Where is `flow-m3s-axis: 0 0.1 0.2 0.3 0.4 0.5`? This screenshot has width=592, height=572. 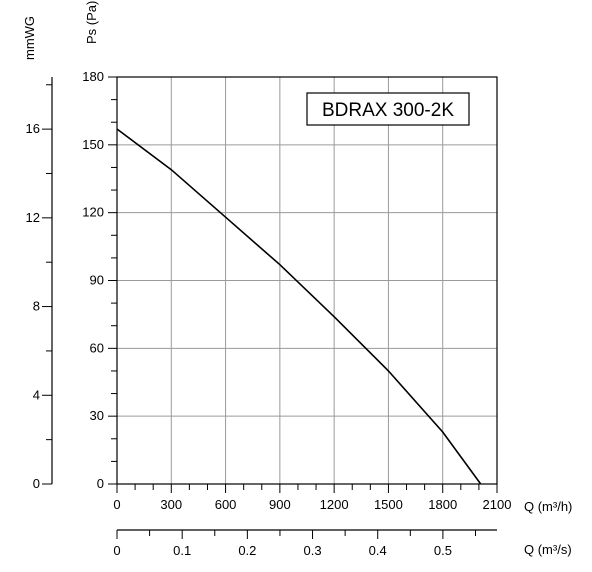 flow-m3s-axis: 0 0.1 0.2 0.3 0.4 0.5 is located at coordinates (305, 543).